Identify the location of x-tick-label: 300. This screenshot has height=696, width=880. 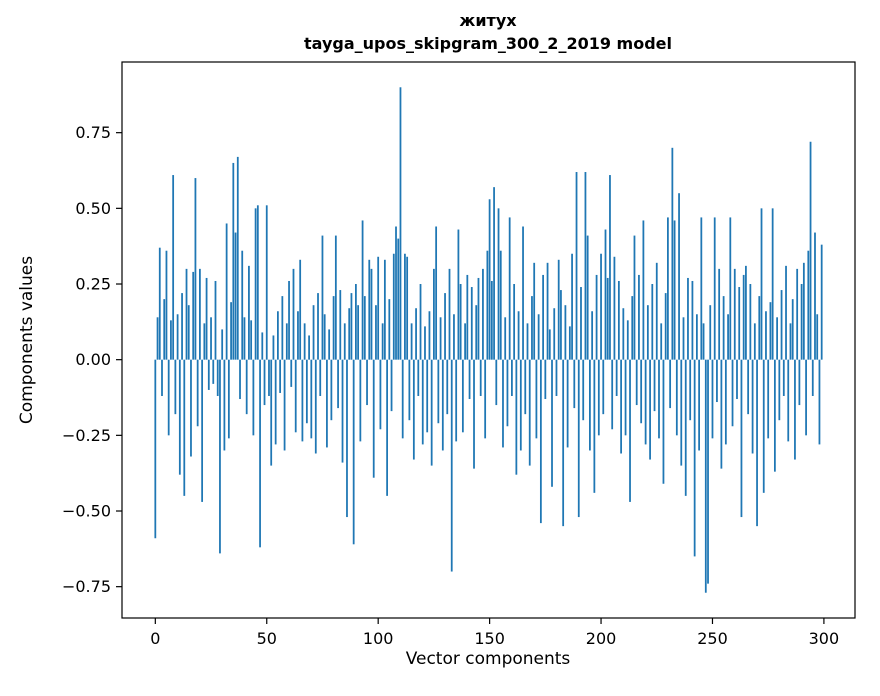
(824, 638).